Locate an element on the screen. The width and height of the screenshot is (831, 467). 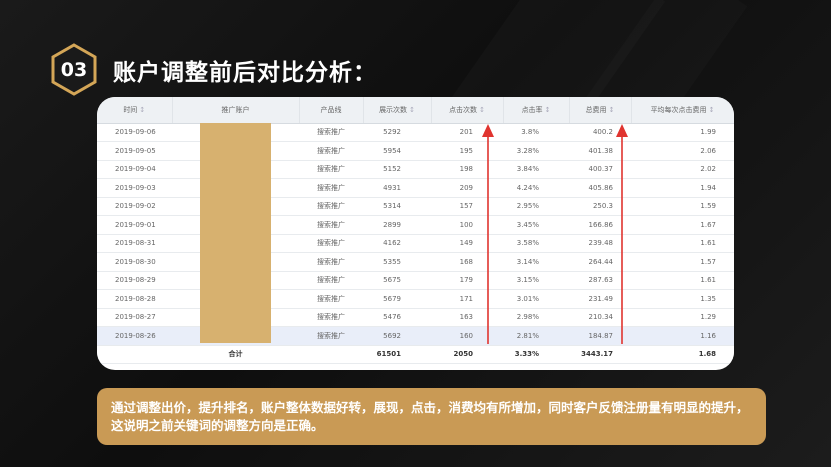
table-row: 2019-09-04 搜索推广 5152 198 3.84% 400.37 2.02 is located at coordinates (415, 169).